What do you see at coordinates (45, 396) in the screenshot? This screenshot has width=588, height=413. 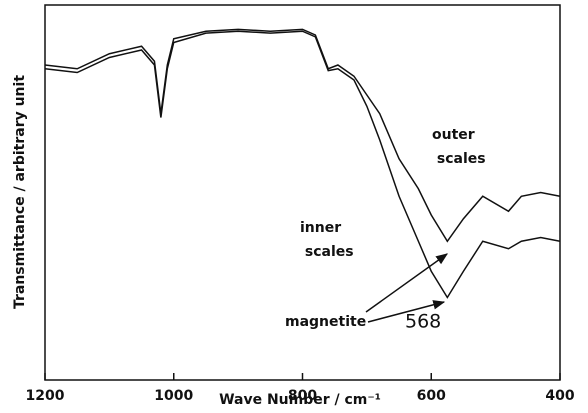 I see `x-tick-label: 1200` at bounding box center [45, 396].